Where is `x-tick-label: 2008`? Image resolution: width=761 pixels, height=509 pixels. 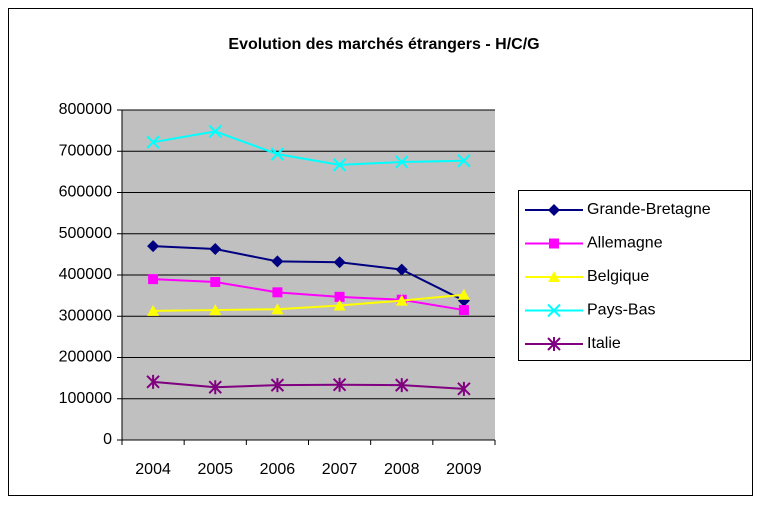
x-tick-label: 2008 is located at coordinates (402, 469).